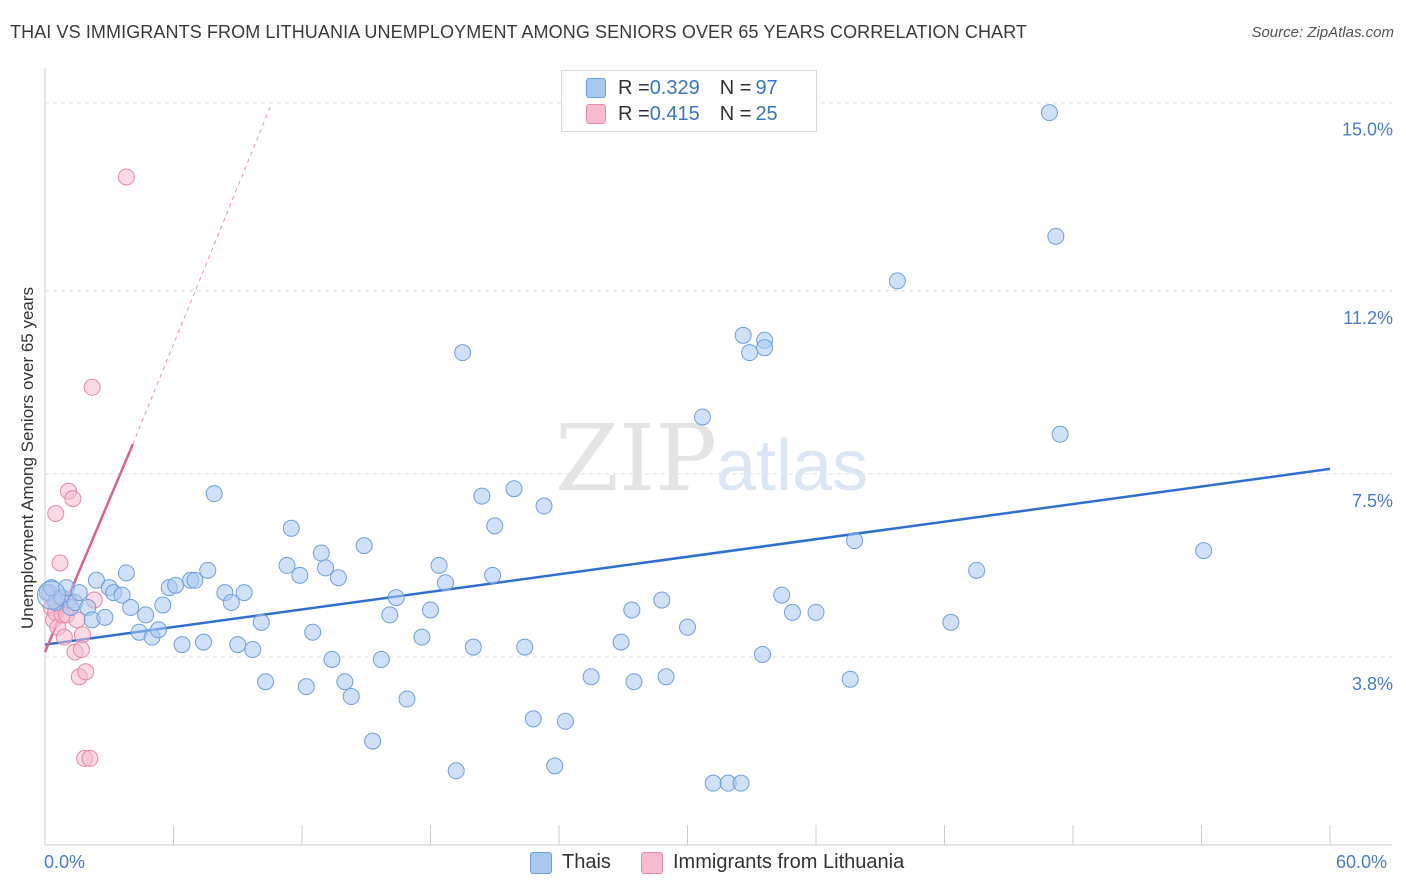 The width and height of the screenshot is (1406, 892). Describe the element at coordinates (1372, 684) in the screenshot. I see `y-tick-label: 3.8%` at that location.